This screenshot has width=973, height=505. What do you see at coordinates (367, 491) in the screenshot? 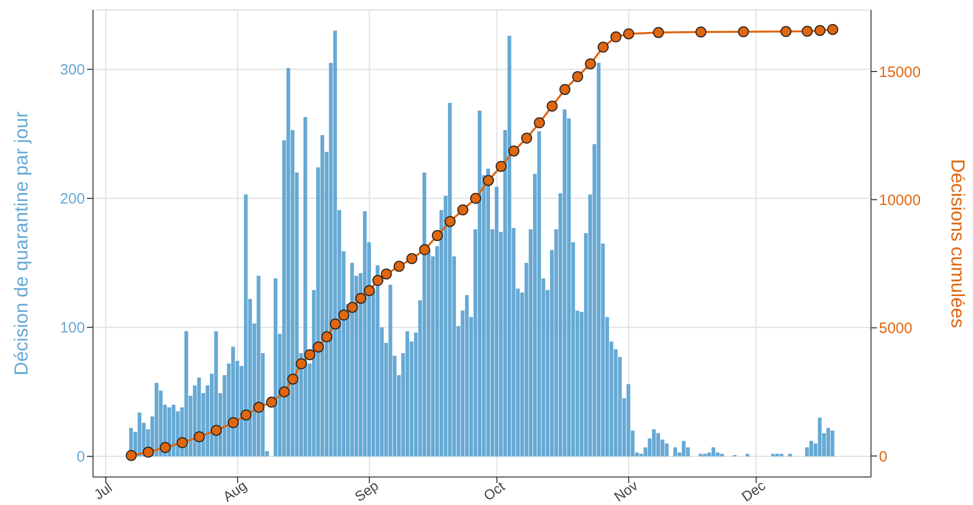
I see `x-tick-label: Sep` at bounding box center [367, 491].